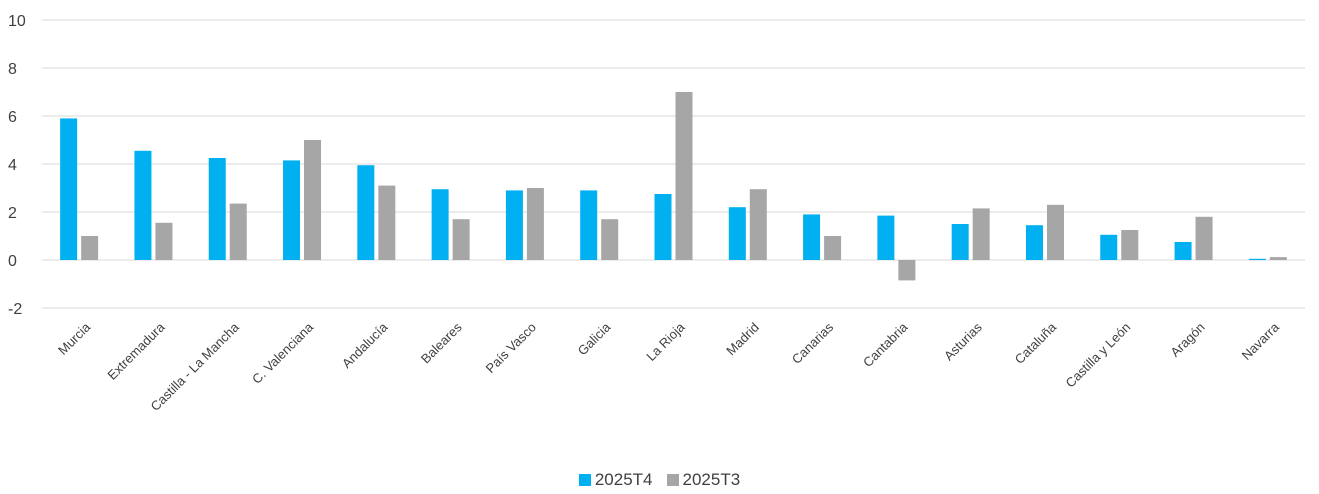 This screenshot has width=1319, height=494. Describe the element at coordinates (441, 342) in the screenshot. I see `x-tick-label: Baleares` at that location.